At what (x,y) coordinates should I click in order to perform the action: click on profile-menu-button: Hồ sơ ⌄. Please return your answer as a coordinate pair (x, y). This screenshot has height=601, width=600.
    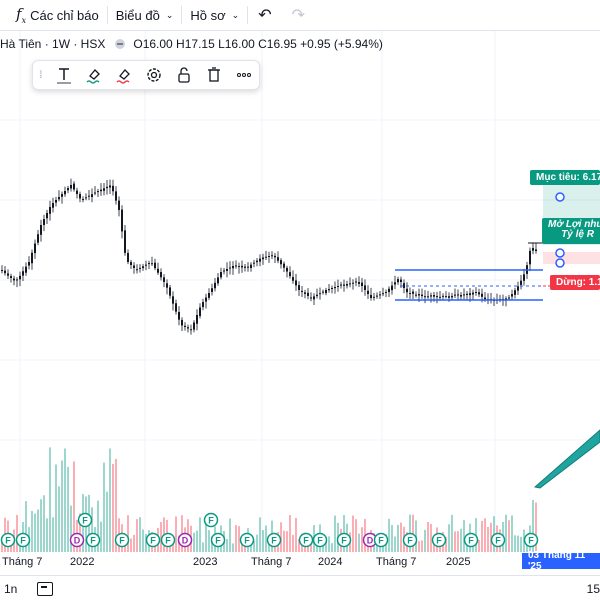
    Looking at the image, I should click on (214, 15).